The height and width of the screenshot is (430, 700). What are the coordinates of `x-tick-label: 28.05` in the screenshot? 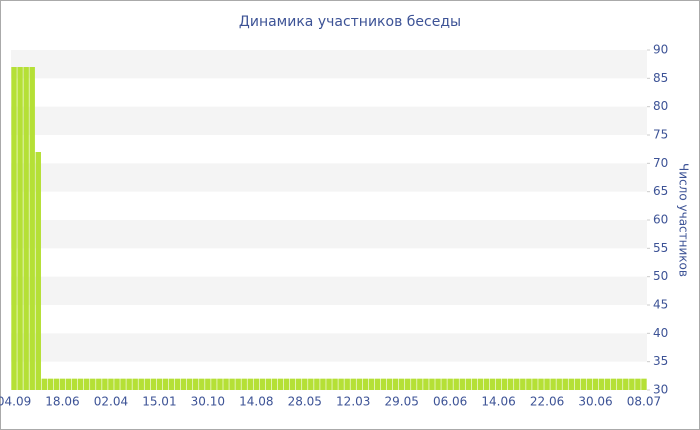 It's located at (305, 402).